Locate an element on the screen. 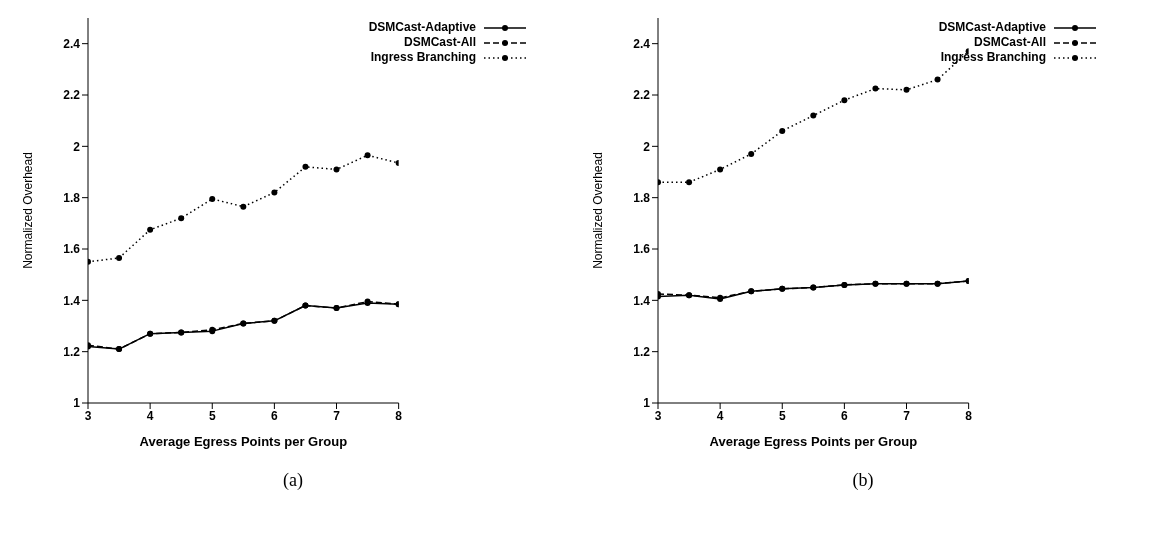 This screenshot has width=1158, height=543. text: (a) is located at coordinates (293, 480).